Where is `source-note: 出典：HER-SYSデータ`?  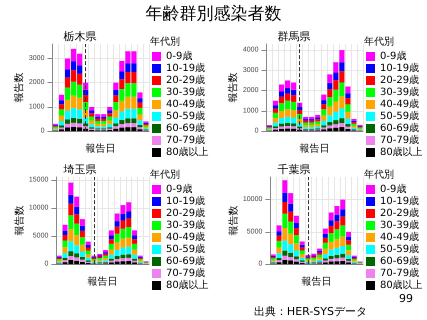 source-note: 出典：HER-SYSデータ is located at coordinates (310, 311).